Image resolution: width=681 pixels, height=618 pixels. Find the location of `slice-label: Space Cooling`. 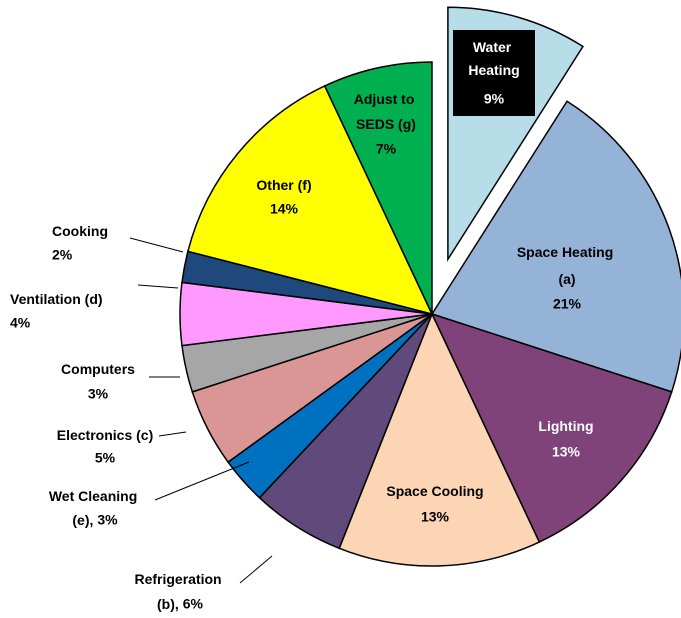

slice-label: Space Cooling is located at coordinates (434, 491).